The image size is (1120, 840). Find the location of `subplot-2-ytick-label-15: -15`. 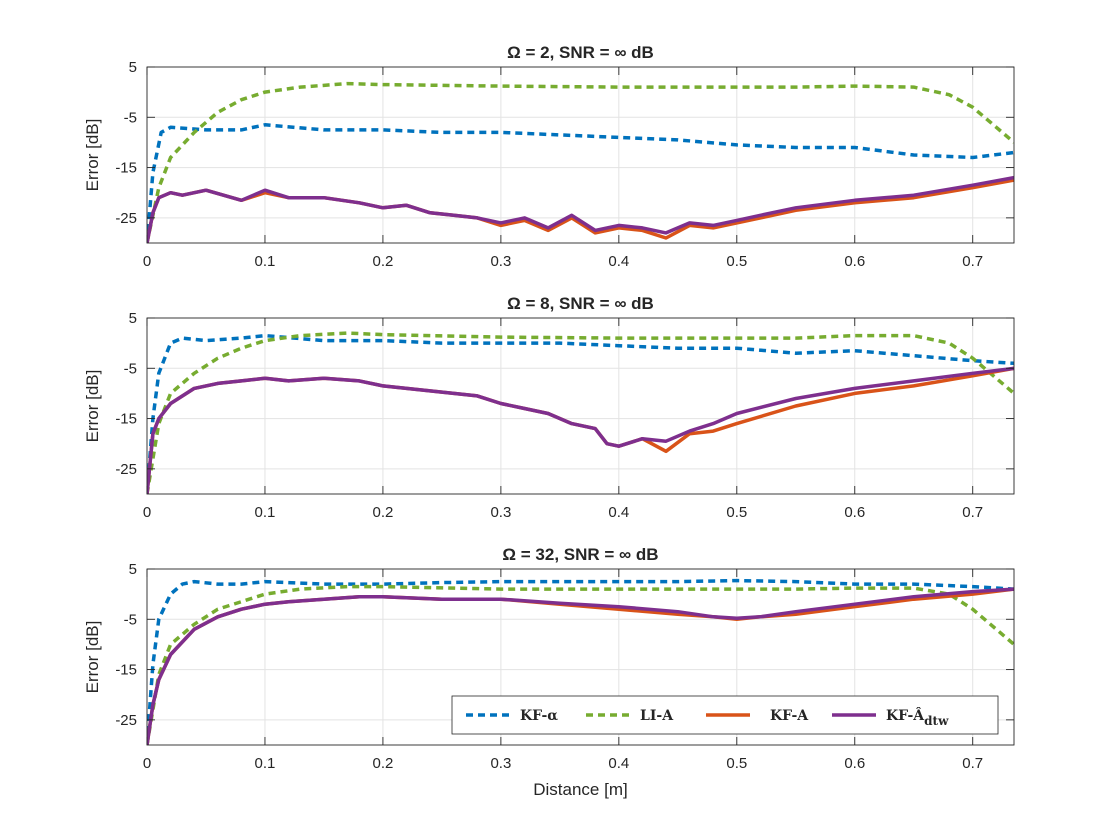

subplot-2-ytick-label-15: -15 is located at coordinates (126, 419).